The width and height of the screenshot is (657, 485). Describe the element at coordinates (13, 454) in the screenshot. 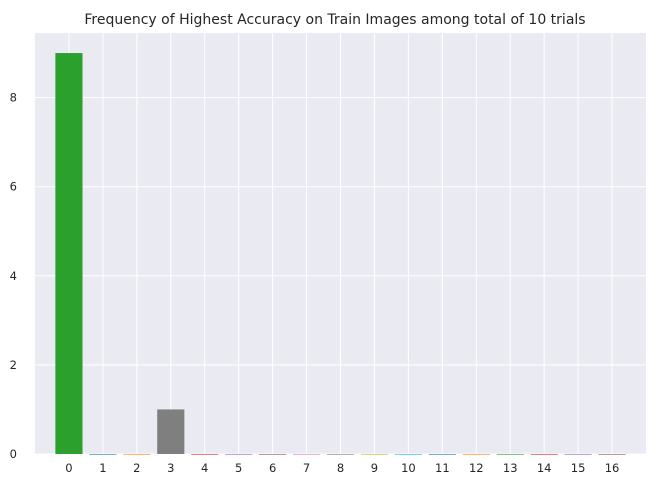

I see `y-tick-label: 0` at that location.